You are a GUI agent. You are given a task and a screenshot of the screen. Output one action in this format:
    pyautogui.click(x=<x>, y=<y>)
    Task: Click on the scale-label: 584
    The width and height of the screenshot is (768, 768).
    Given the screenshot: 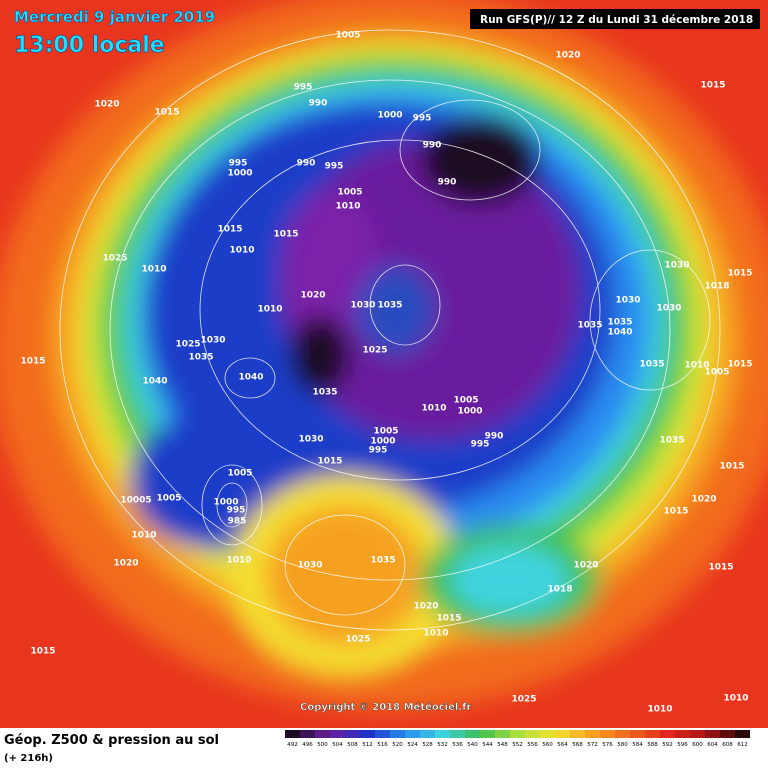 What is the action you would take?
    pyautogui.click(x=637, y=745)
    